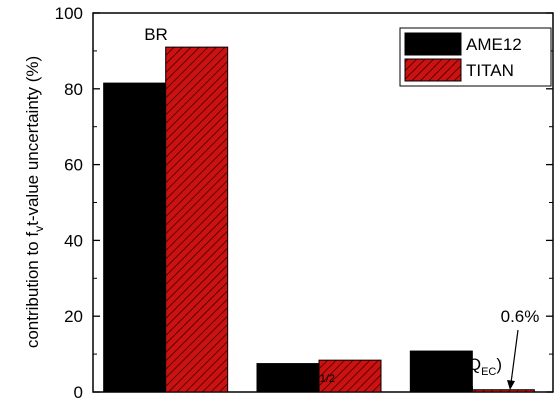 The height and width of the screenshot is (400, 556). Describe the element at coordinates (327, 379) in the screenshot. I see `annotation-thalf-sub: 1/2` at that location.